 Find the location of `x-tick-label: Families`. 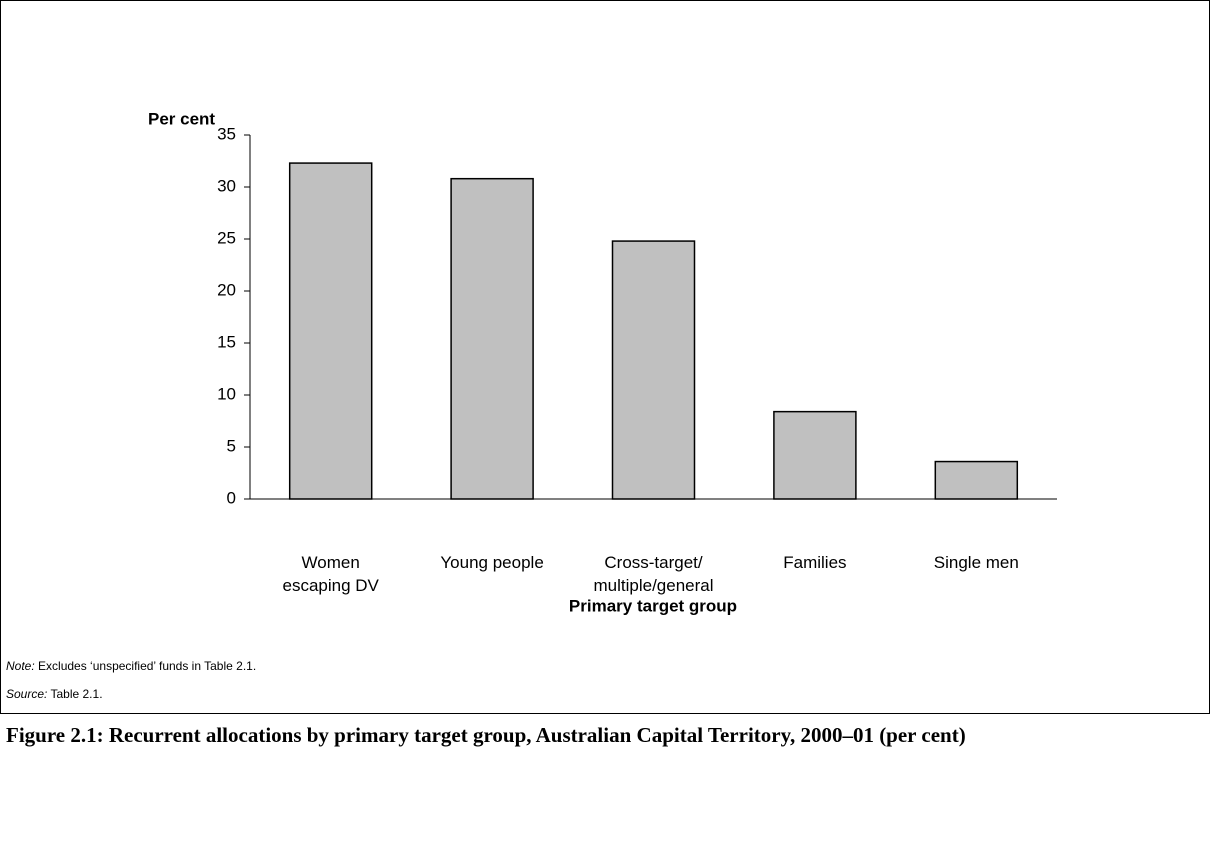

x-tick-label: Families is located at coordinates (815, 562).